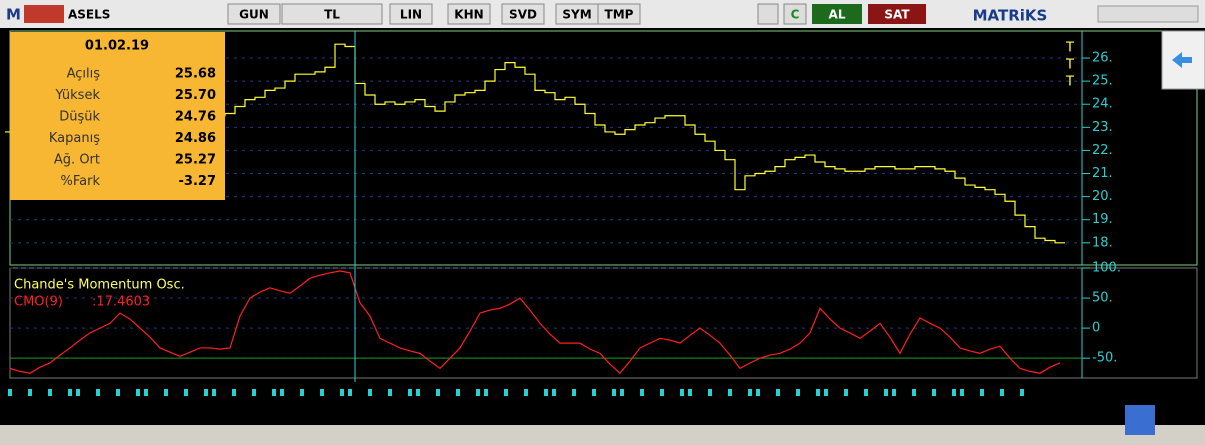 This screenshot has height=445, width=1205. What do you see at coordinates (81, 181) in the screenshot?
I see `info-label: %Fark` at bounding box center [81, 181].